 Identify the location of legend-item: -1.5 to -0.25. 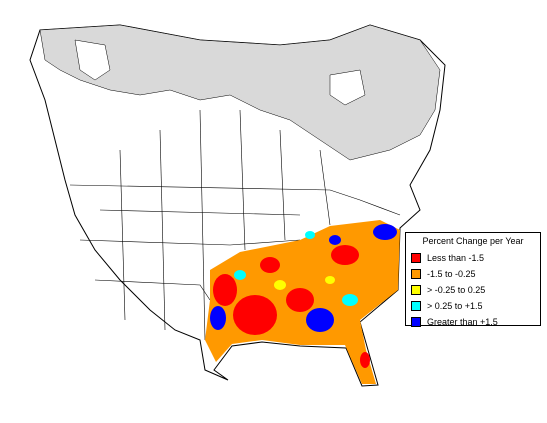
(473, 274).